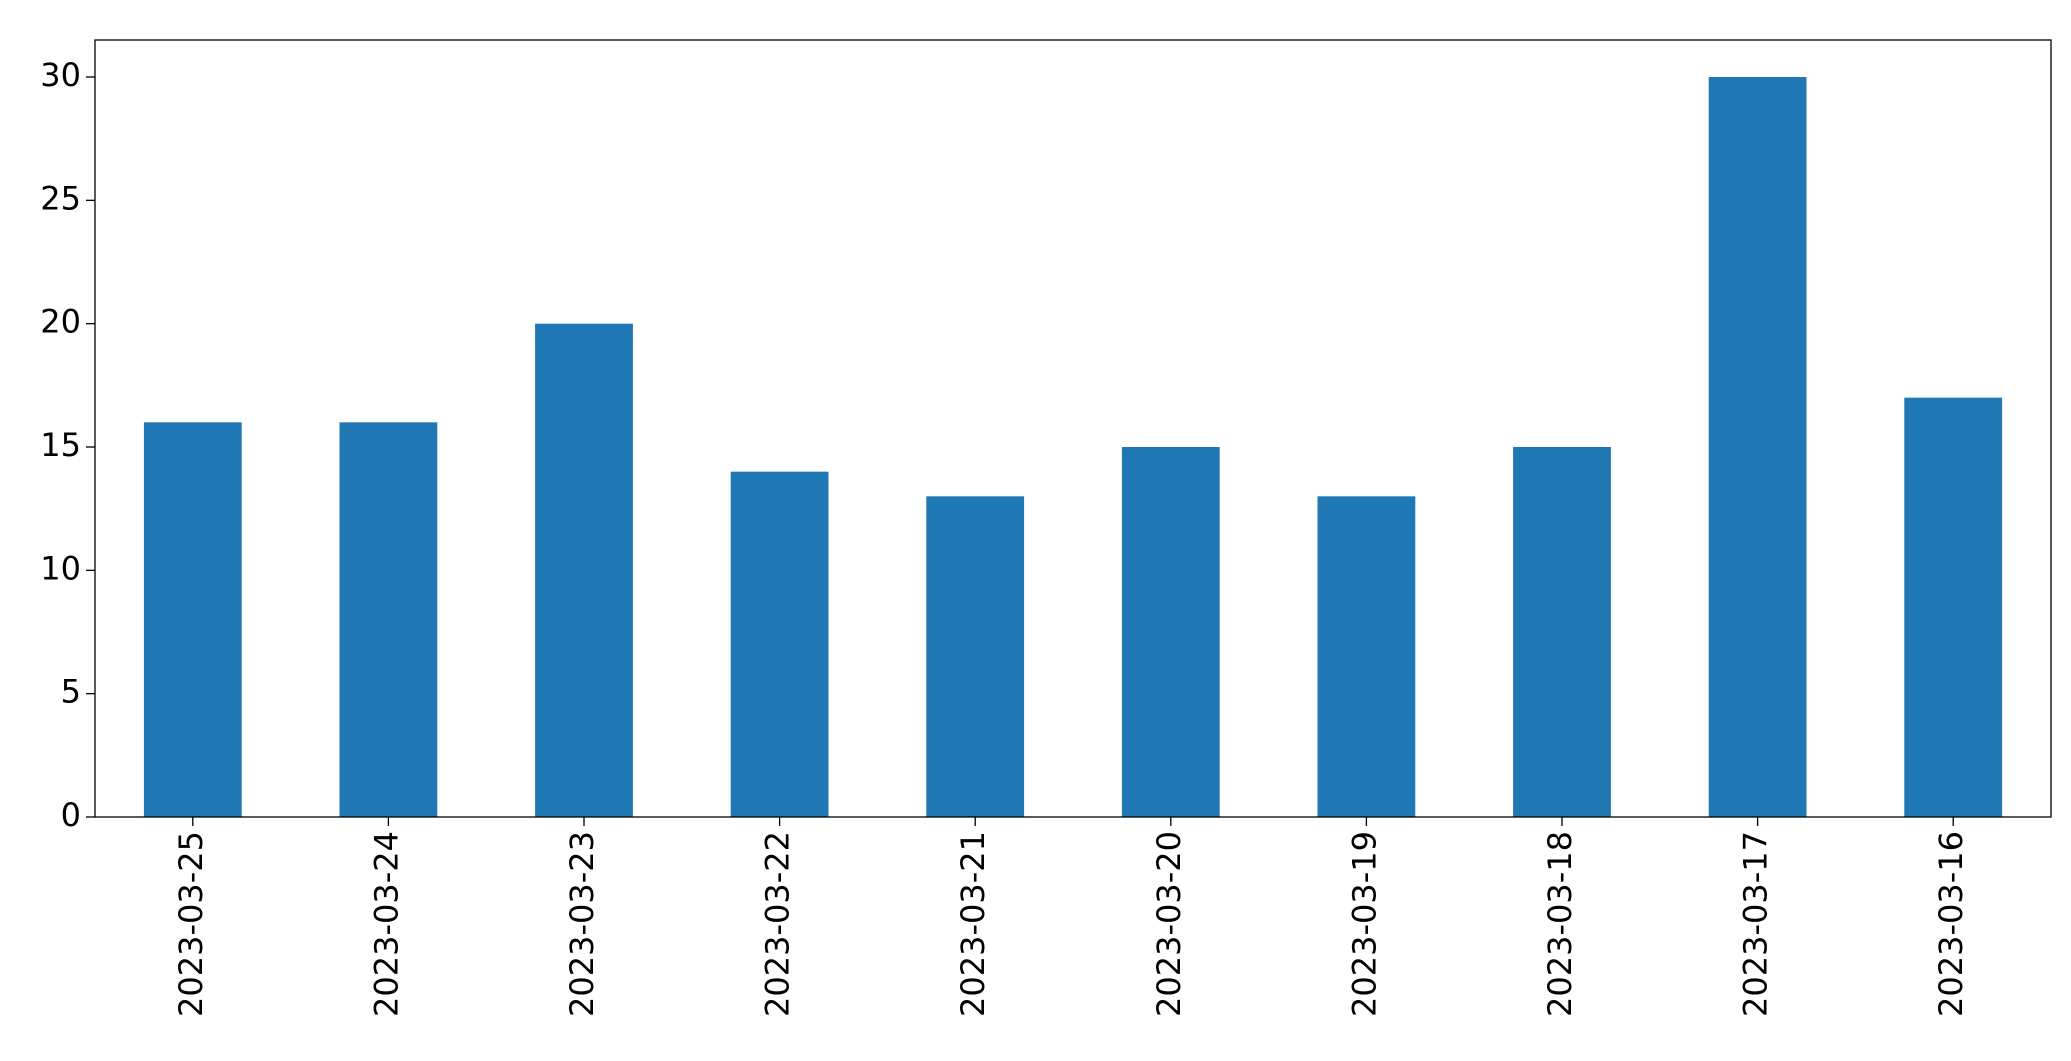 This screenshot has height=1061, width=2071. What do you see at coordinates (1169, 924) in the screenshot?
I see `x-tick-label: 2023-03-20` at bounding box center [1169, 924].